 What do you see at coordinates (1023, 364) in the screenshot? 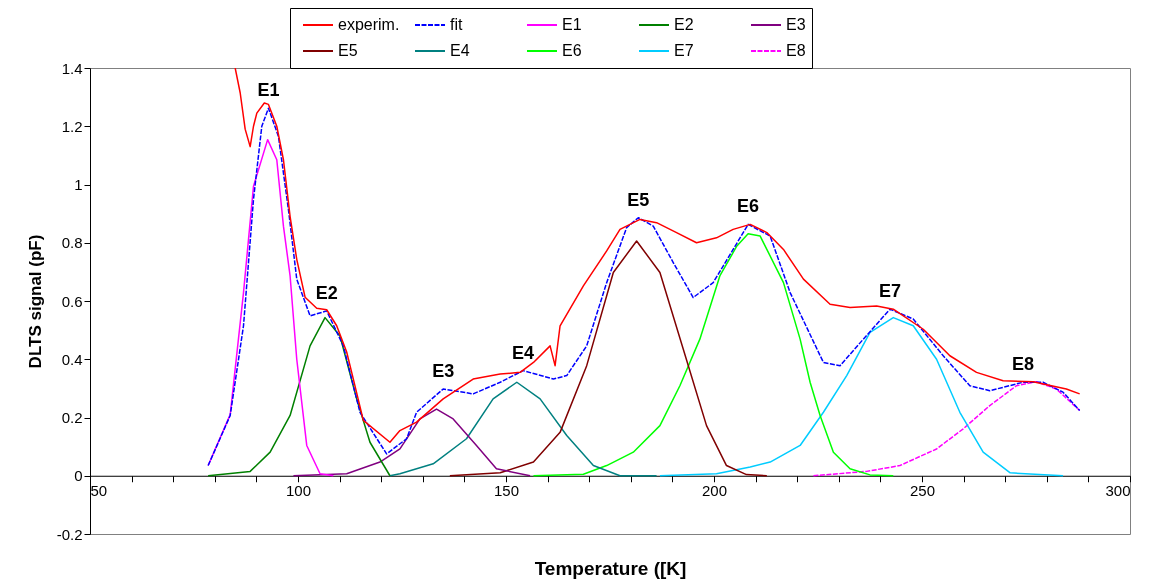
I see `annotation: E8` at bounding box center [1023, 364].